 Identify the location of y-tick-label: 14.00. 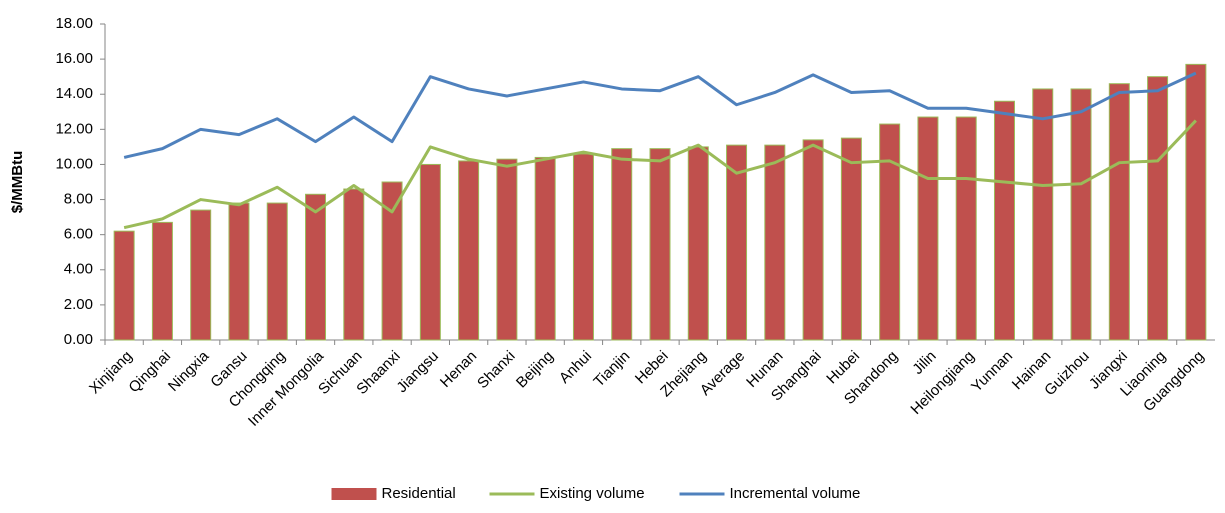
(74, 93).